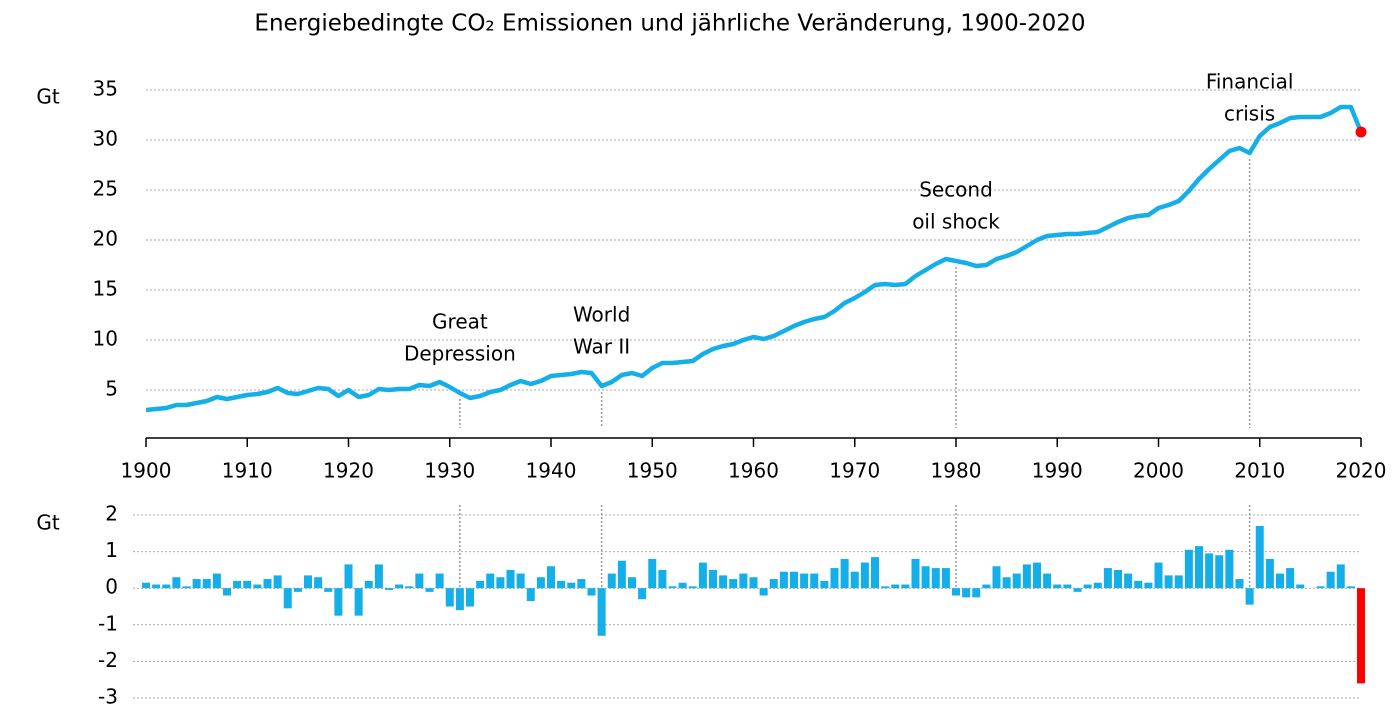  Describe the element at coordinates (105, 89) in the screenshot. I see `y-tick-label: 35` at that location.